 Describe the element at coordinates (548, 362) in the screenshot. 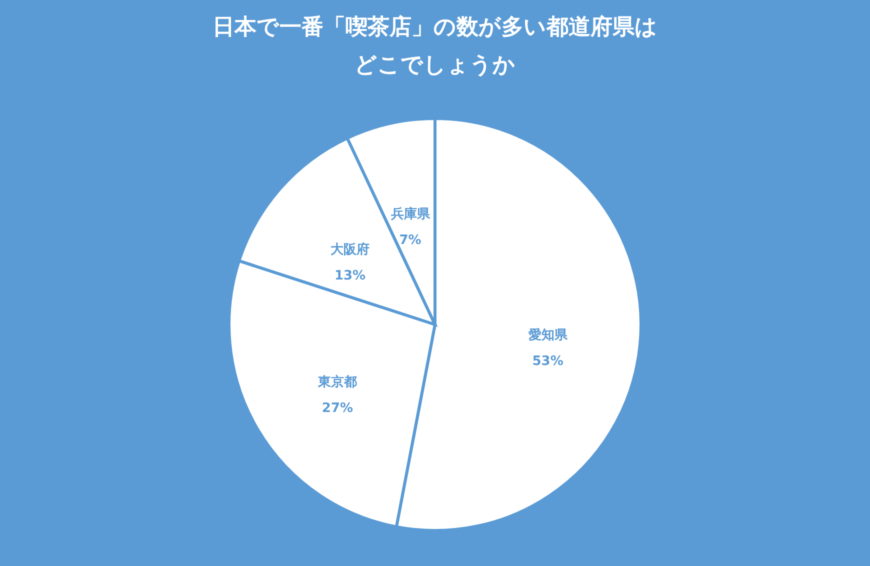

I see `data-label: 53%` at that location.